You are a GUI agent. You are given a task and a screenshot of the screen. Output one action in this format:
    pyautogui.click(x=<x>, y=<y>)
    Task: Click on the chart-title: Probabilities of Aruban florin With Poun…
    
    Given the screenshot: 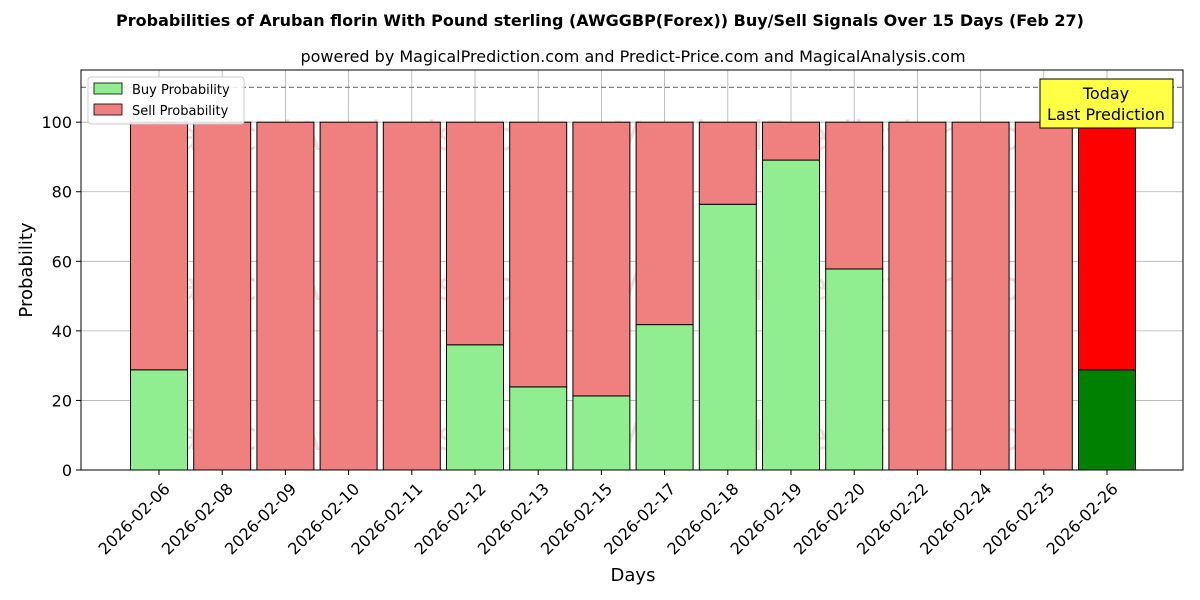 What is the action you would take?
    pyautogui.click(x=600, y=20)
    